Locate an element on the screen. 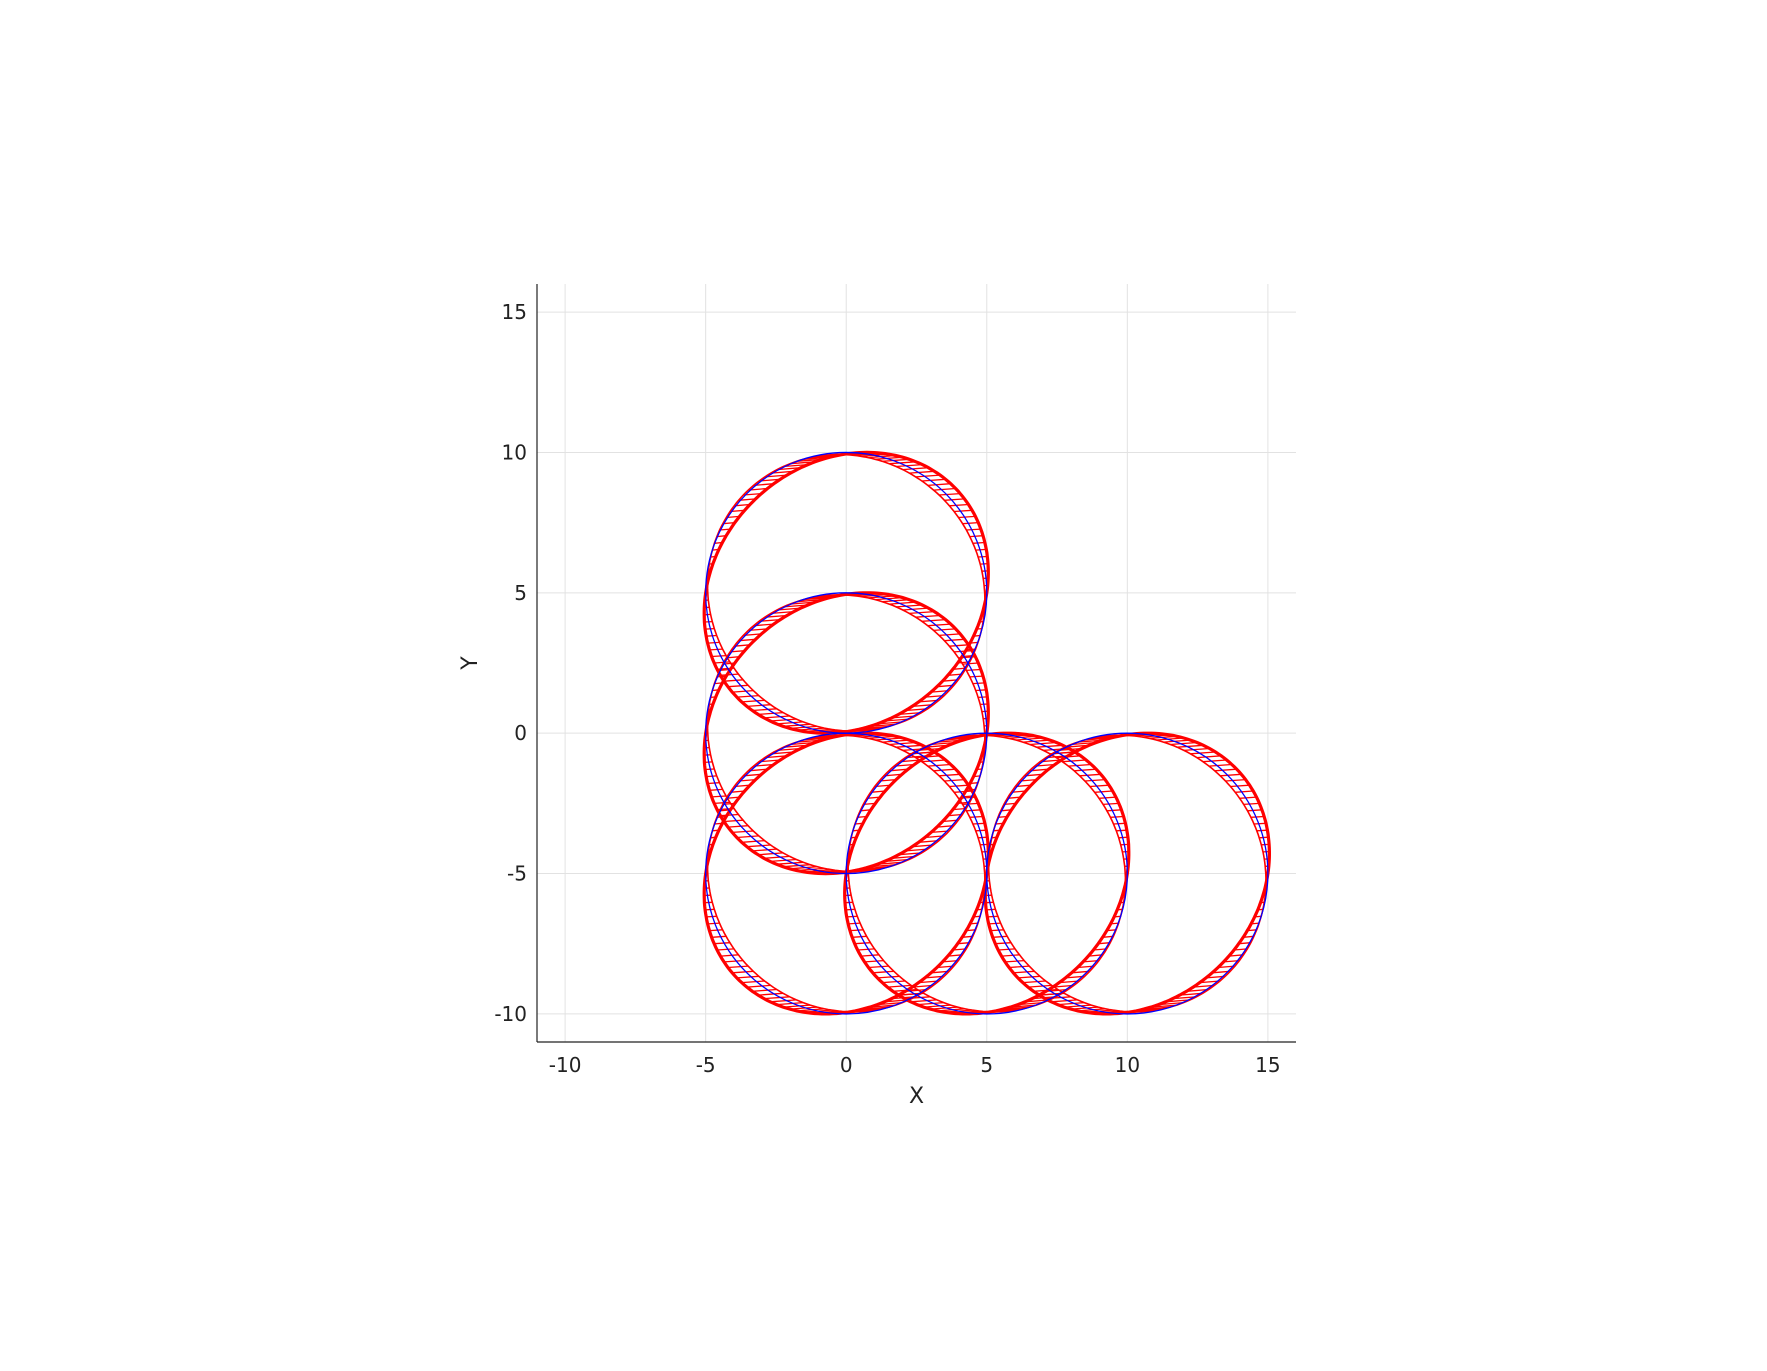  x-tick-label: 15 is located at coordinates (1267, 1065).